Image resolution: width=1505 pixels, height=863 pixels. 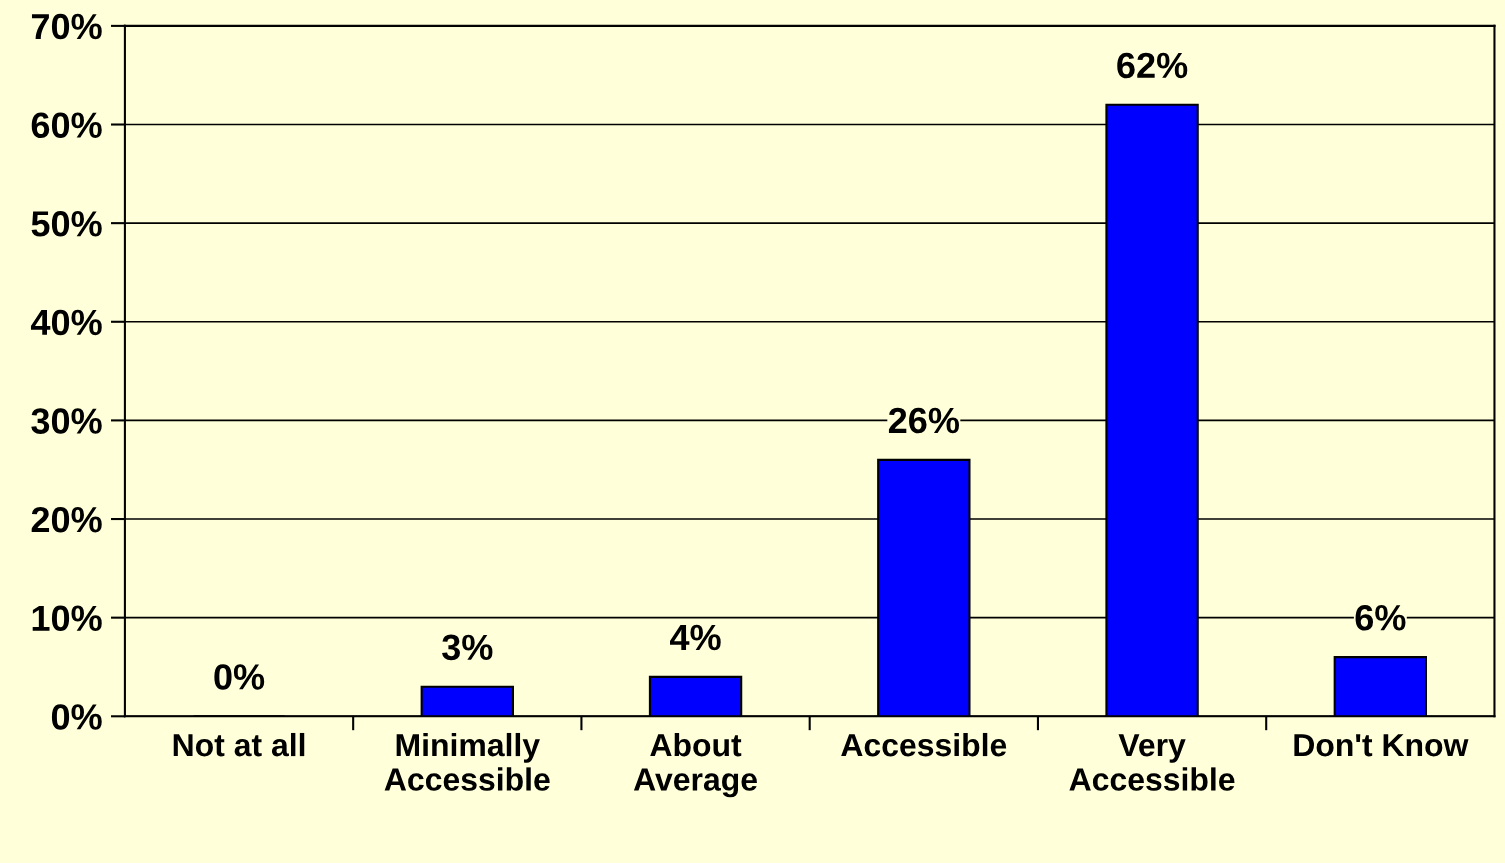 What do you see at coordinates (467, 761) in the screenshot?
I see `x-tick-label: Minimally Accessible` at bounding box center [467, 761].